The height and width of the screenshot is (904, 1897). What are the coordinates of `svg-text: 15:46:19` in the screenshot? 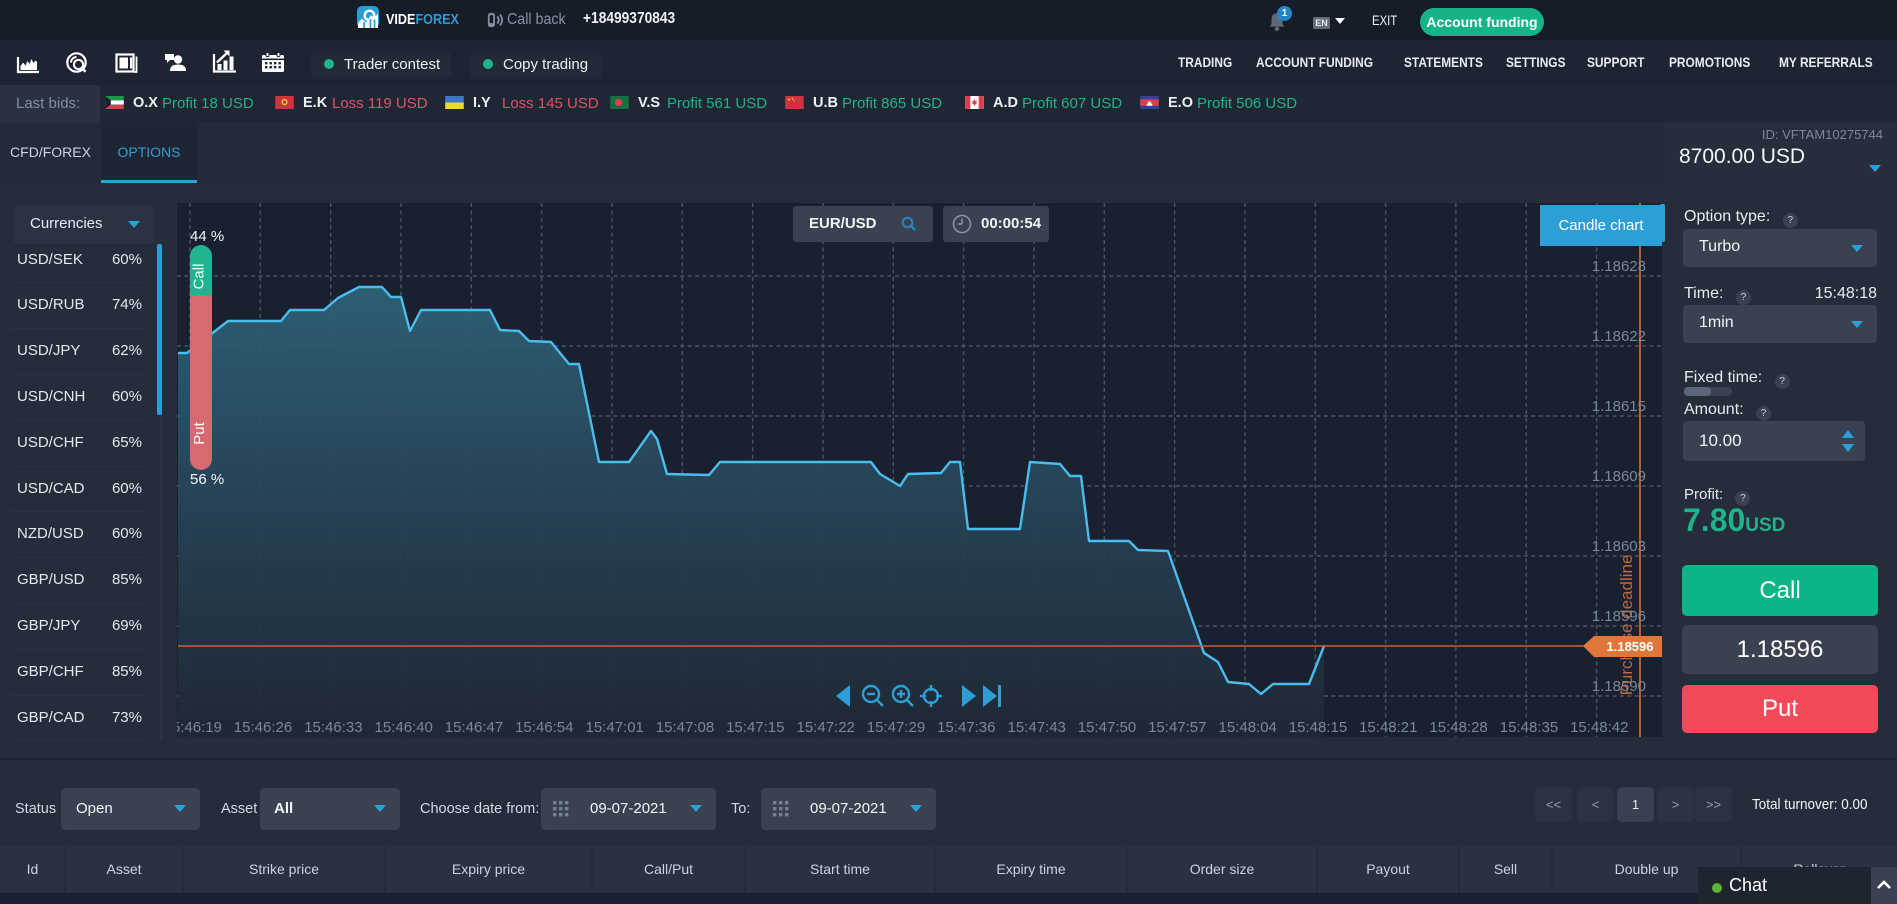 It's located at (199, 727).